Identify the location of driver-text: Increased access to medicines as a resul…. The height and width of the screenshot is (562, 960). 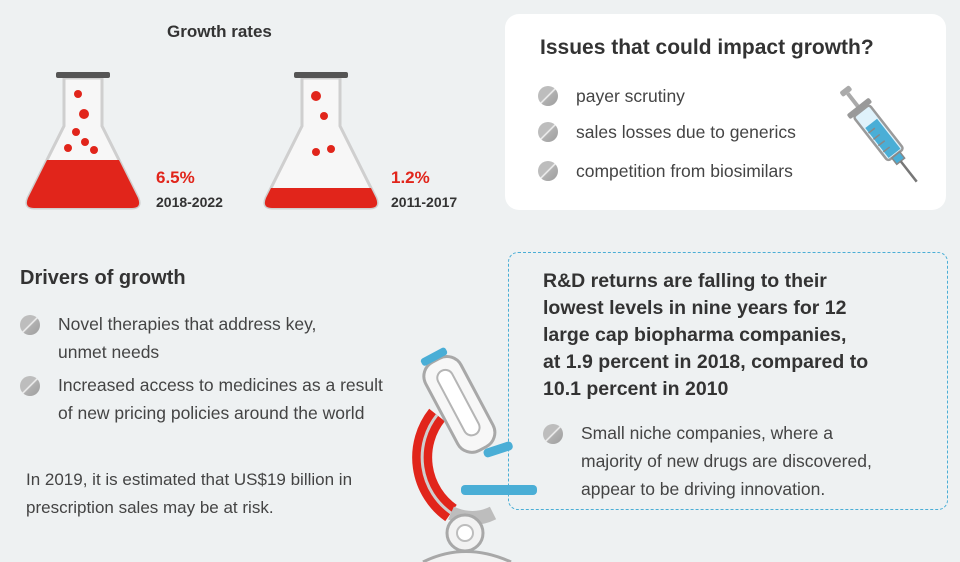
(220, 399).